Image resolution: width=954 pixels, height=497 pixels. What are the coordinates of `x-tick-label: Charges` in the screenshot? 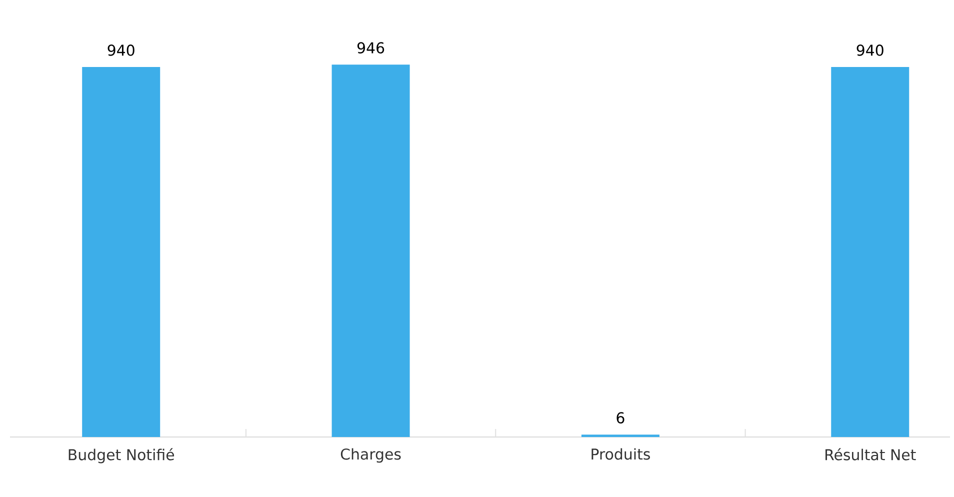 It's located at (370, 455).